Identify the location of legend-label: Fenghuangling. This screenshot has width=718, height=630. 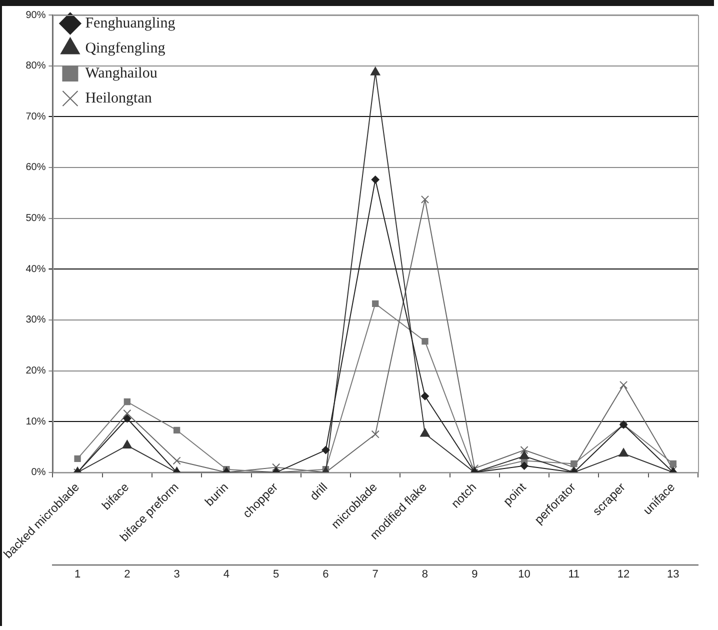
(130, 23).